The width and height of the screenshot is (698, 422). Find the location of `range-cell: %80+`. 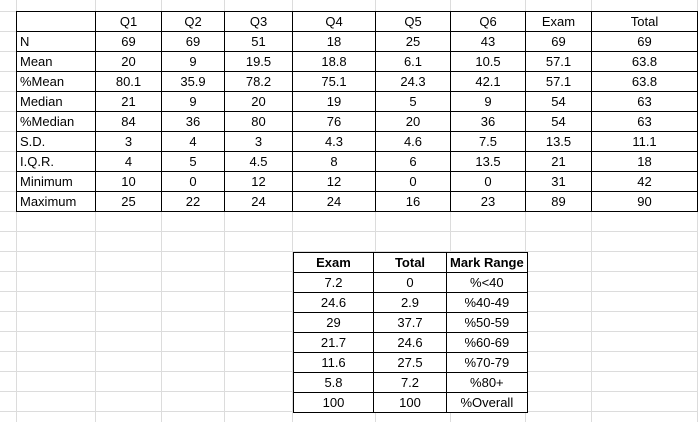

range-cell: %80+ is located at coordinates (487, 382).